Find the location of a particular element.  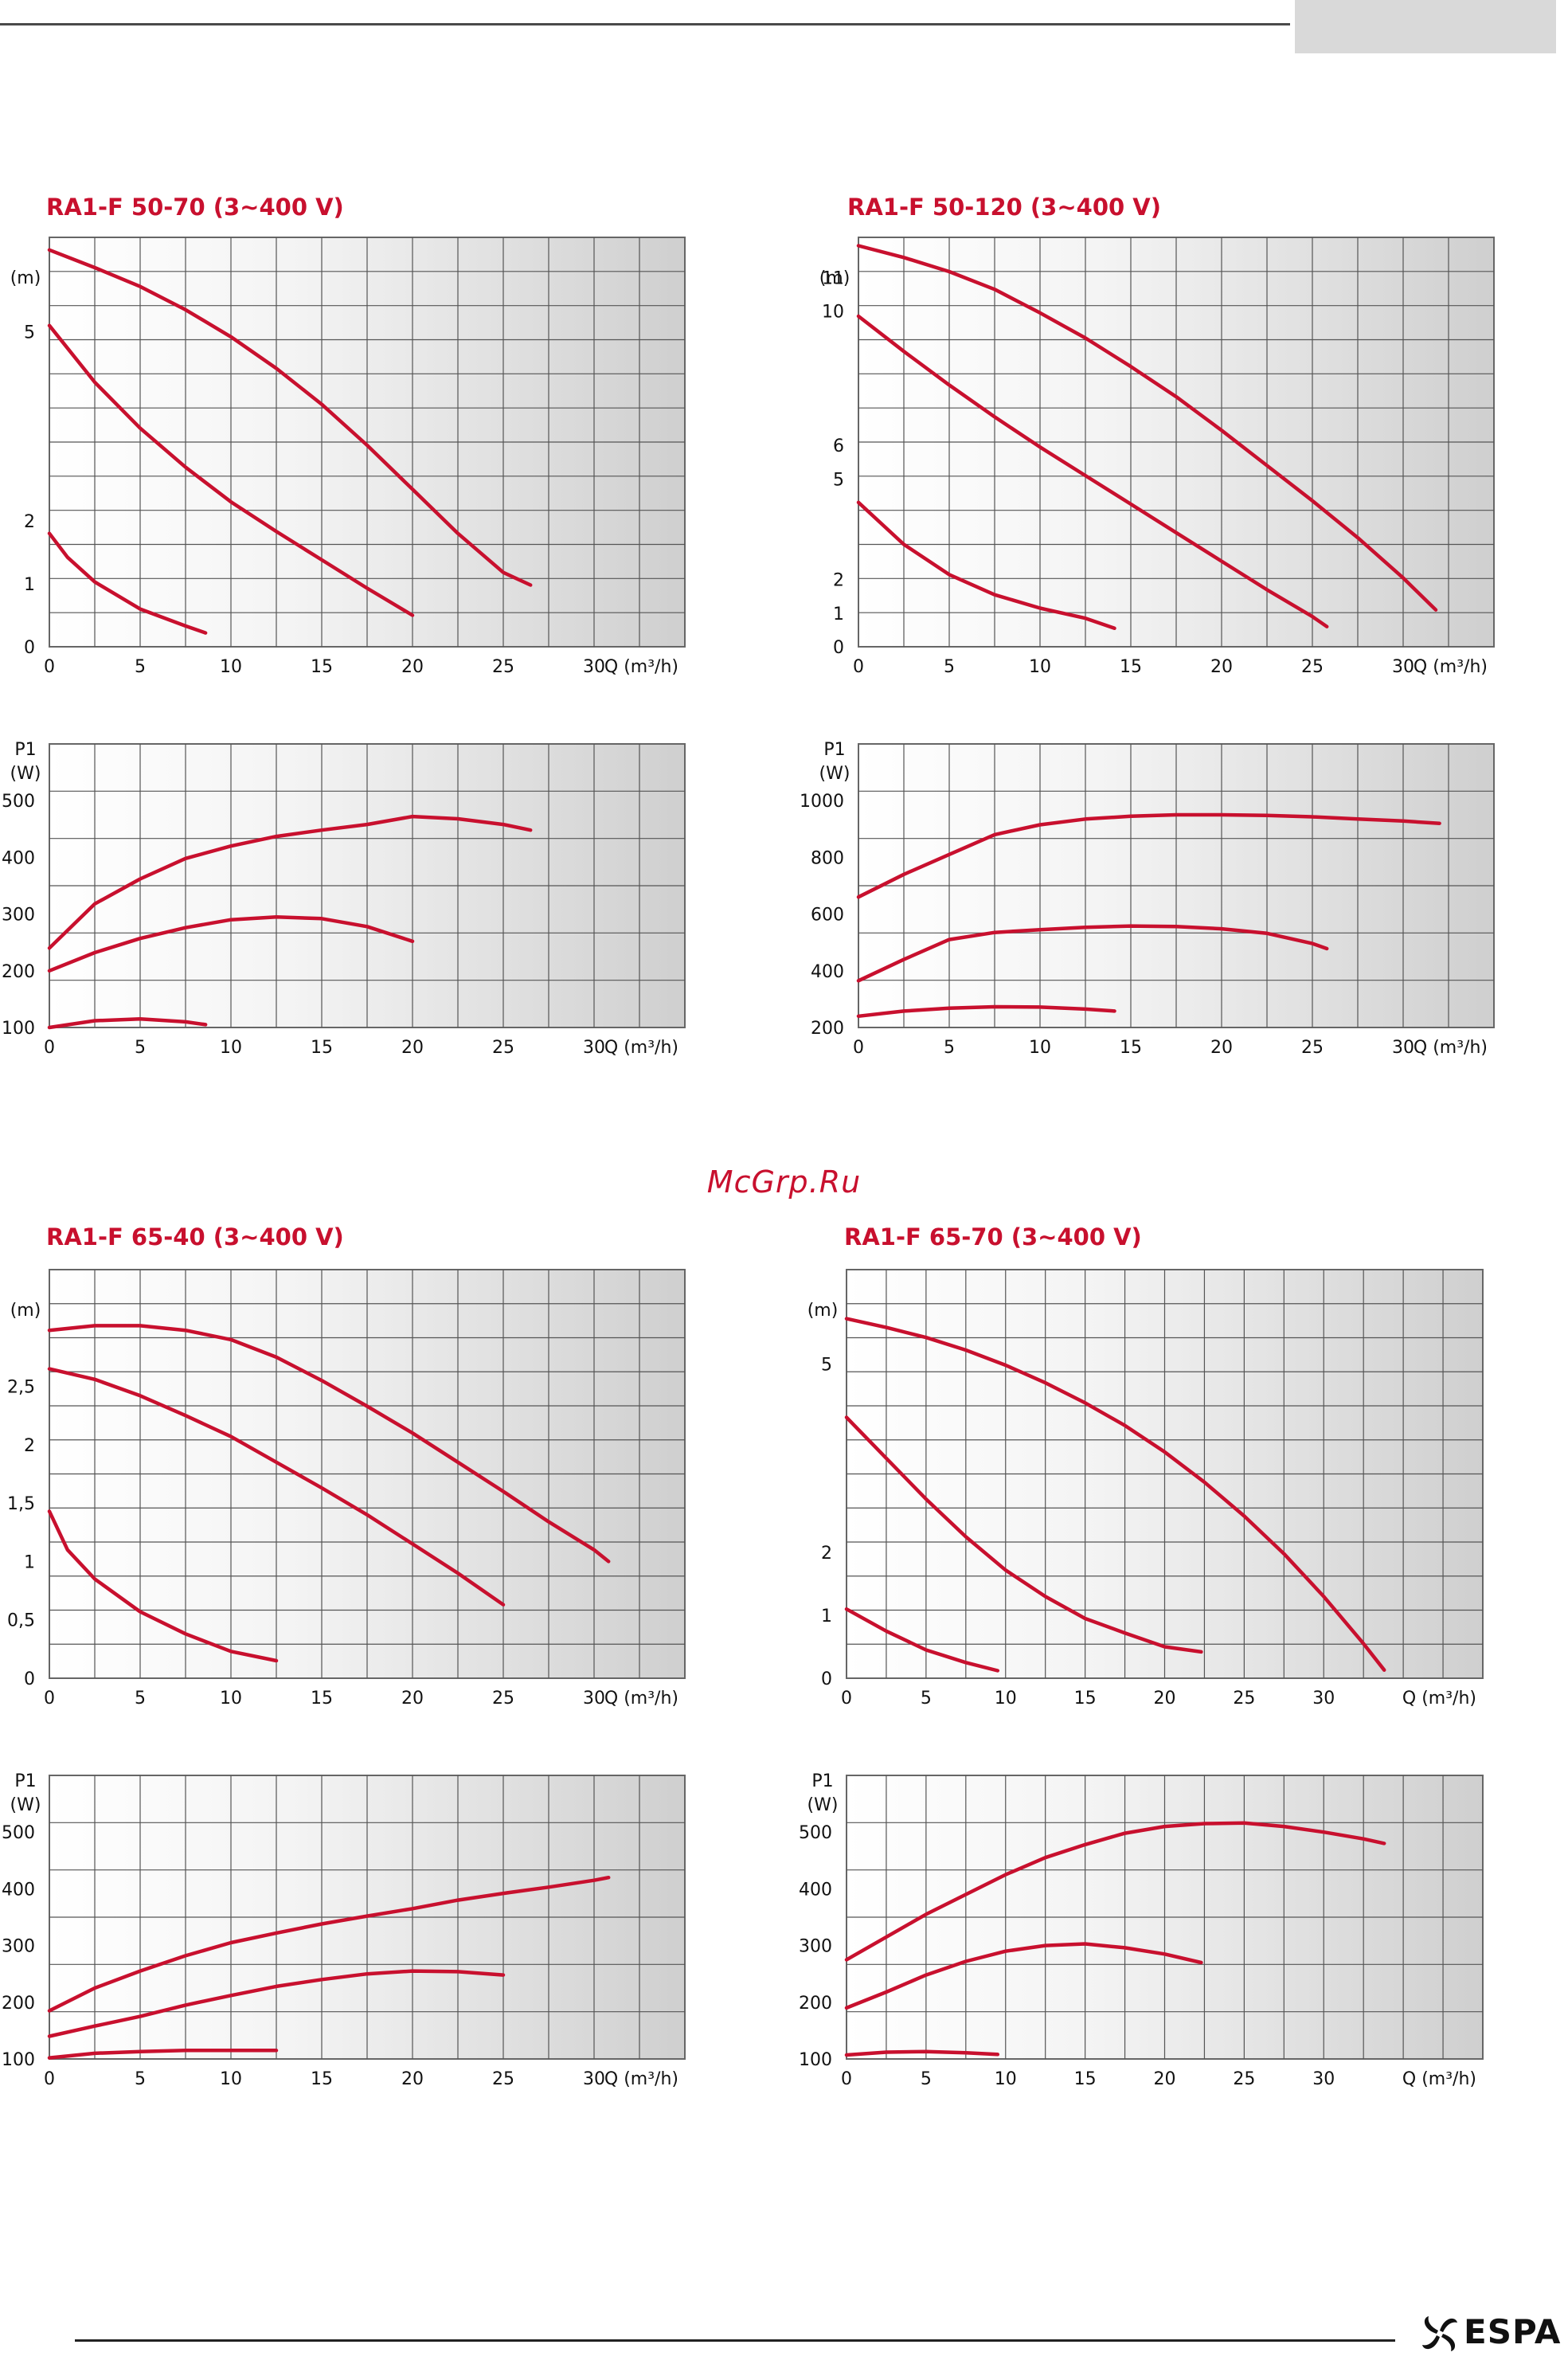

c4-power-ytick-label: 300 is located at coordinates (815, 1947).